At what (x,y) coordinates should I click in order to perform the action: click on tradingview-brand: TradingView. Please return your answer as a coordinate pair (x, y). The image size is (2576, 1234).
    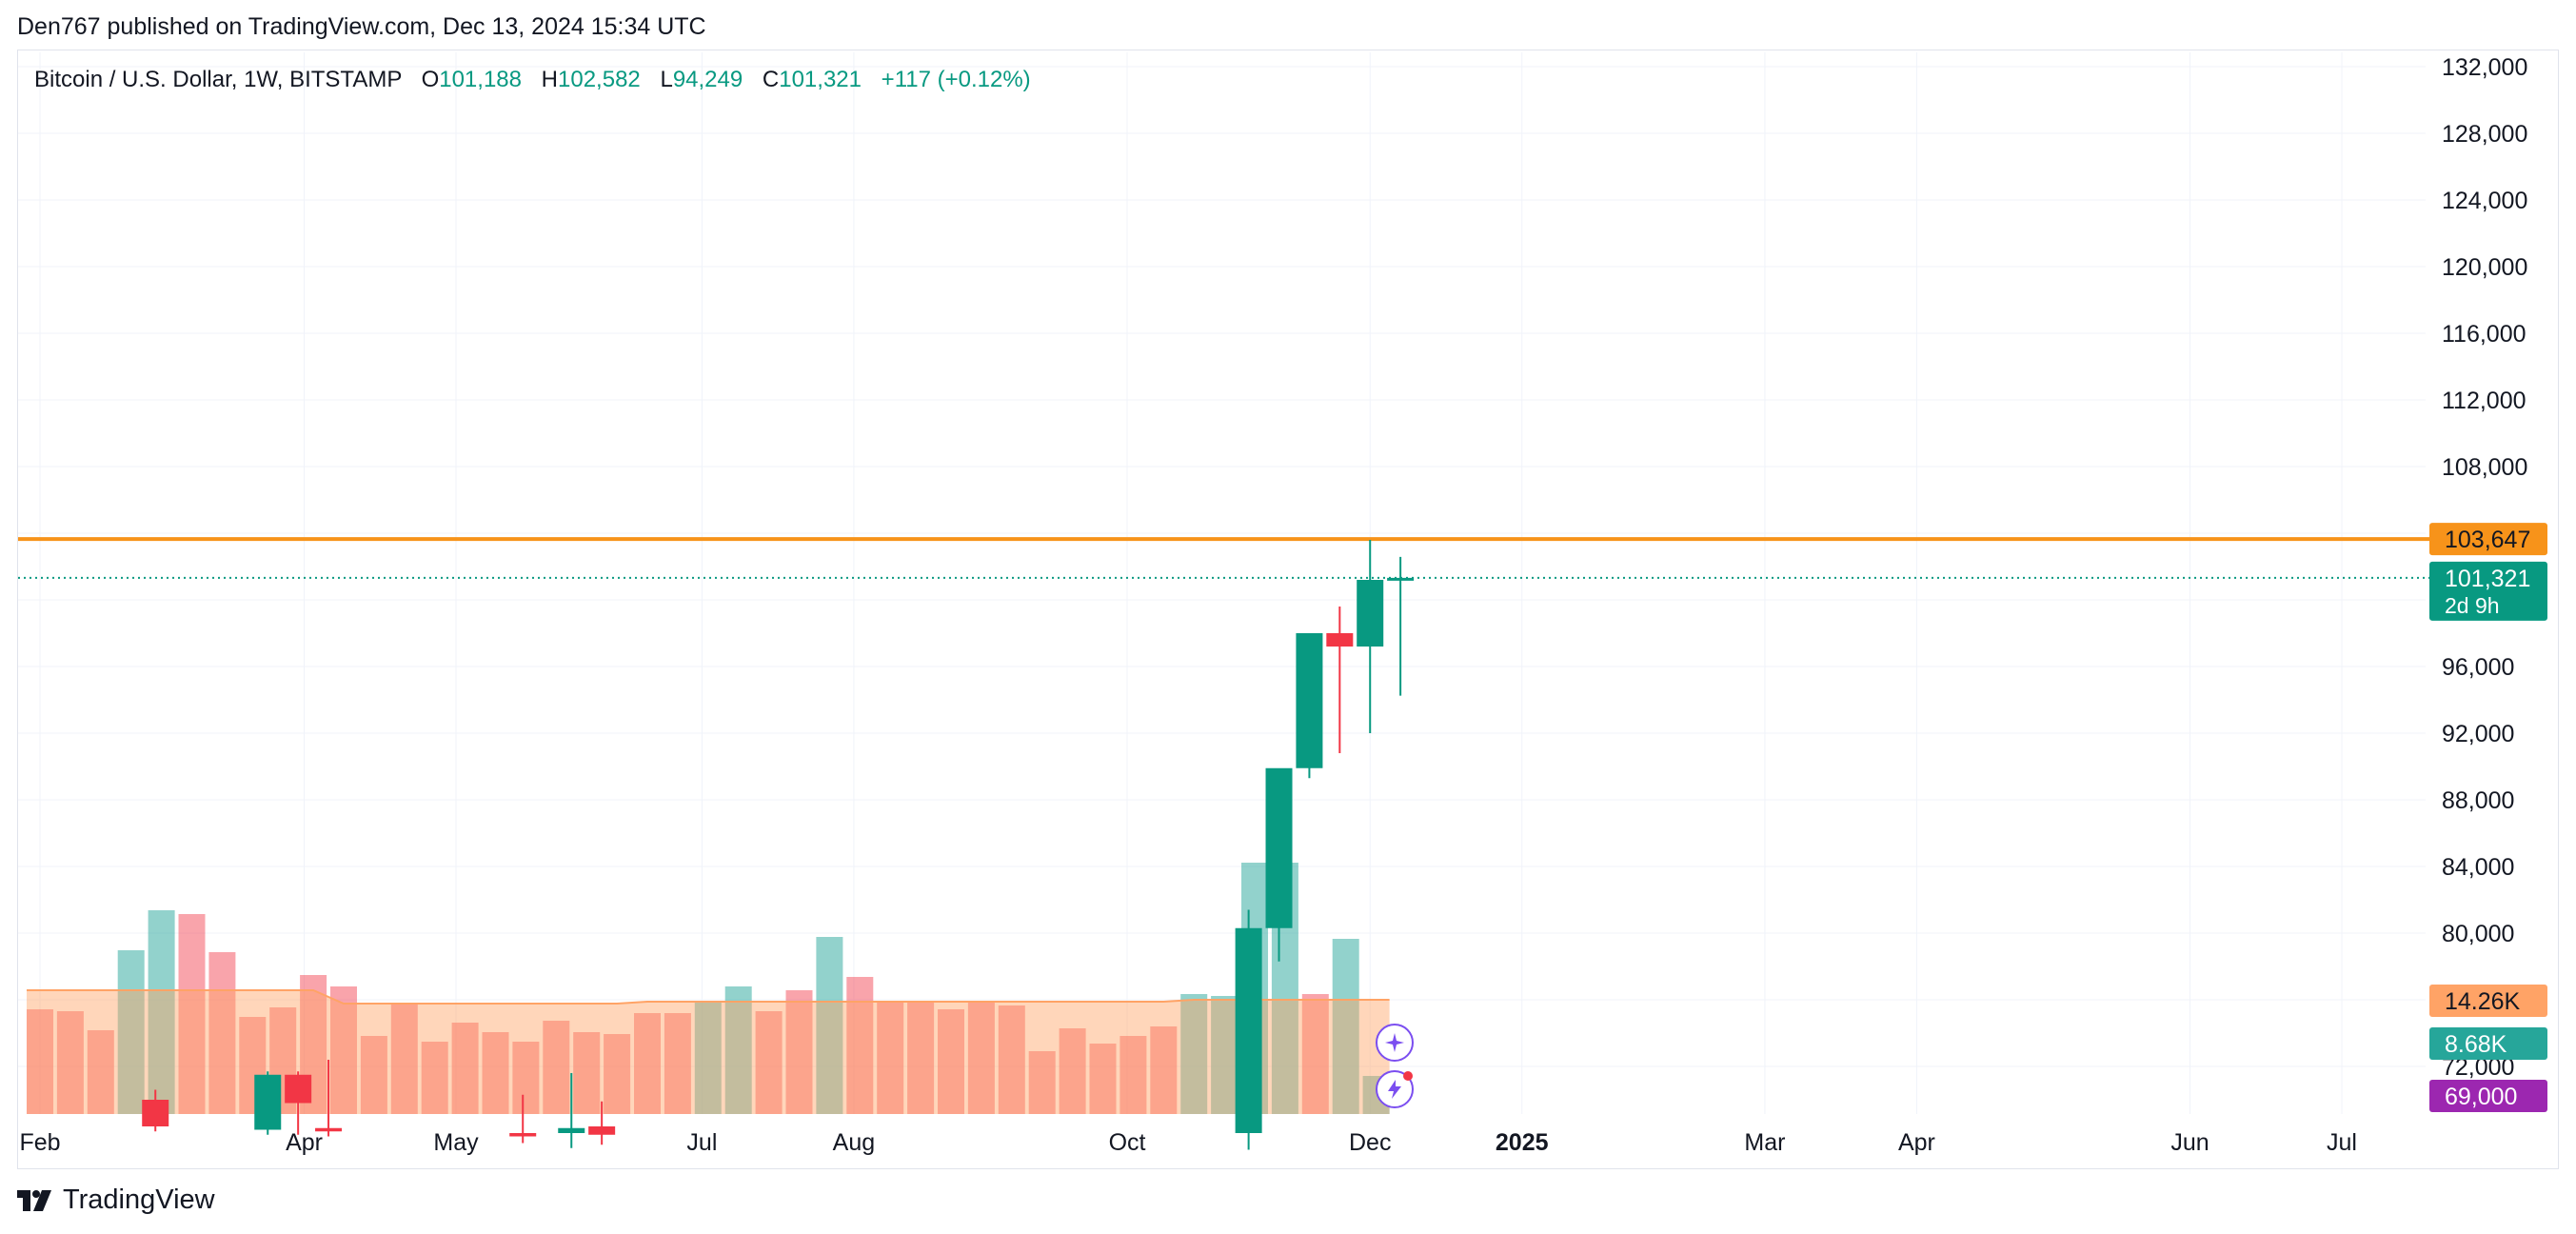
    Looking at the image, I should click on (139, 1199).